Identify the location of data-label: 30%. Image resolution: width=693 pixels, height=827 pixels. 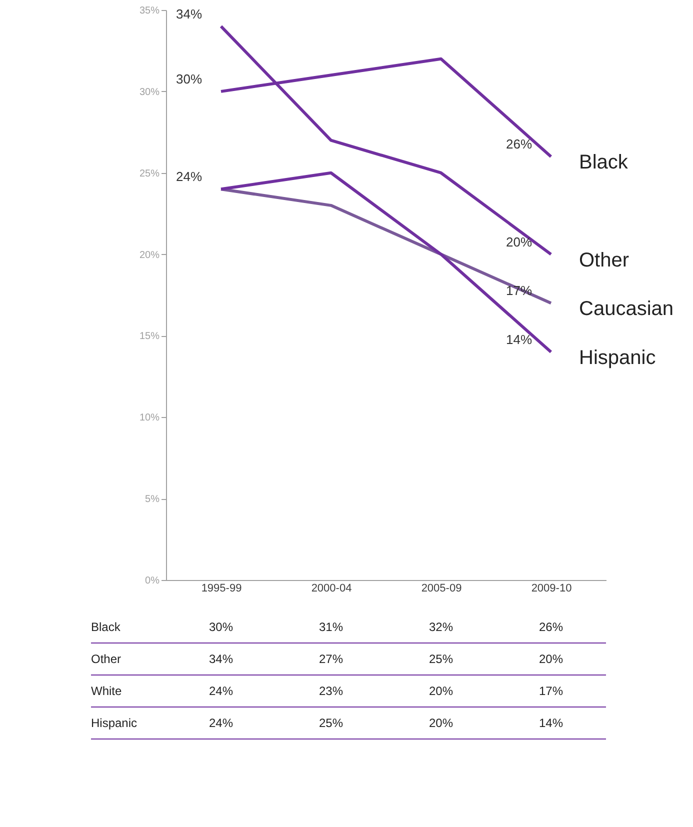
(221, 627).